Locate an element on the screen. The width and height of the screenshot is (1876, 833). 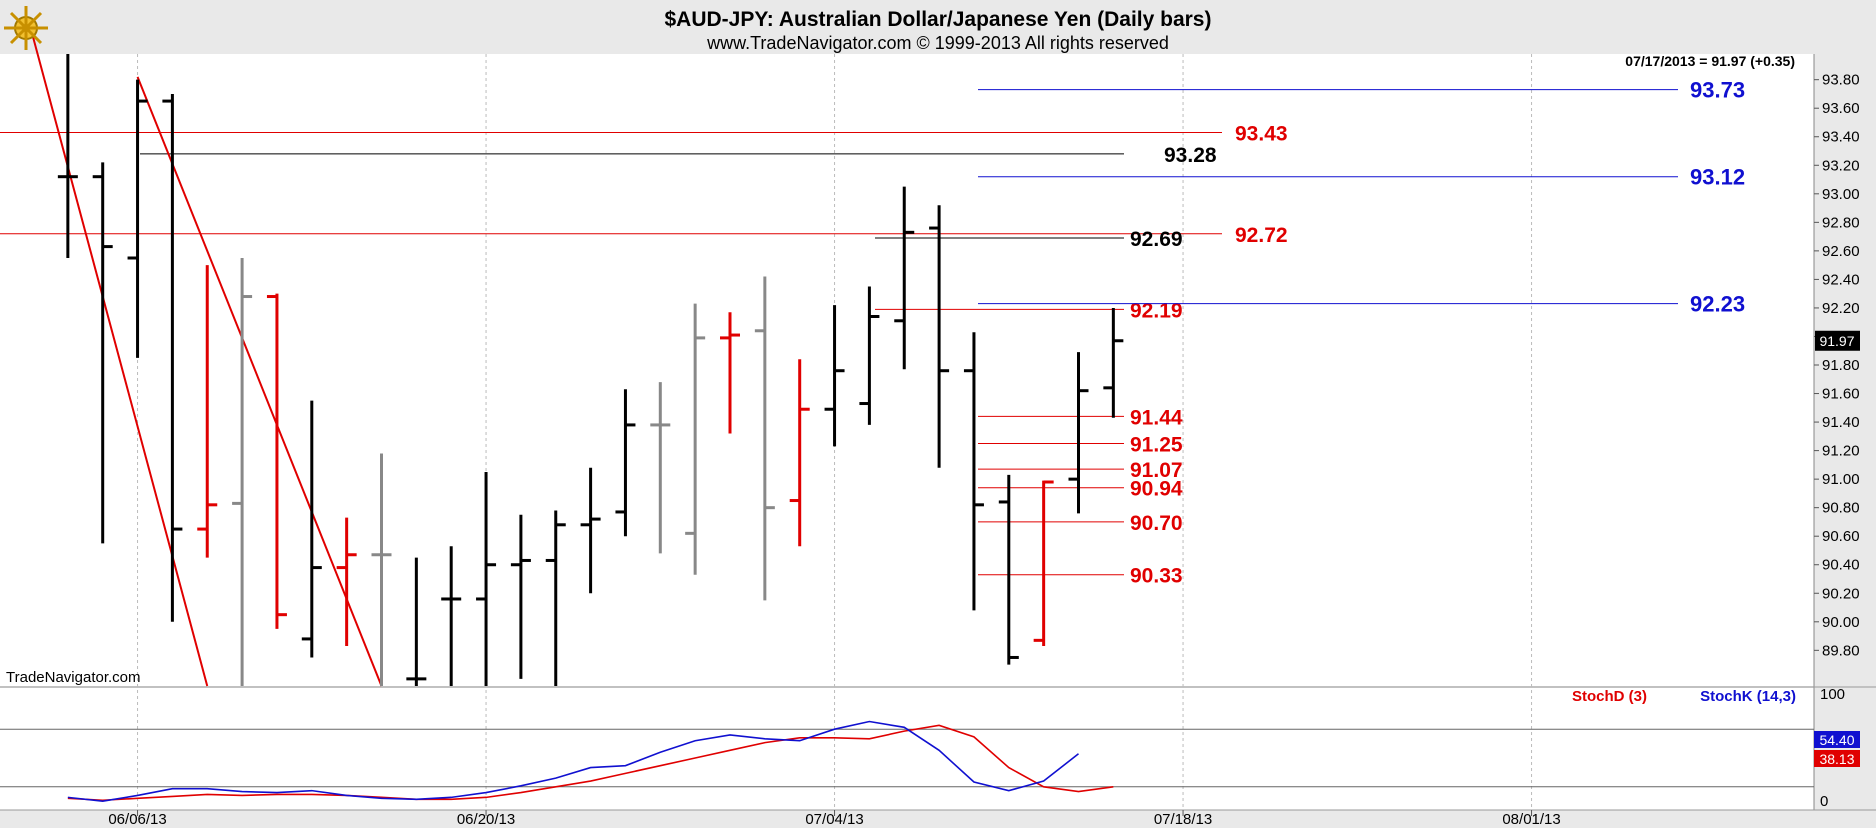
stoch-k-last-badge is located at coordinates (1837, 739).